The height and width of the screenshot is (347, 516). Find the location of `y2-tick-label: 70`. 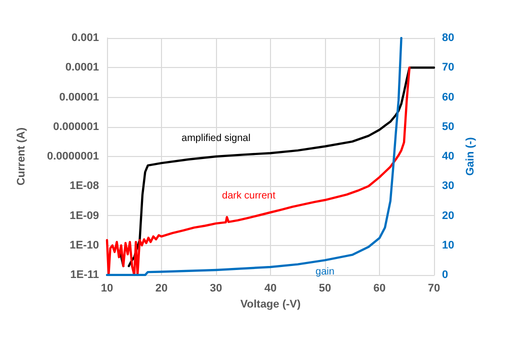

y2-tick-label: 70 is located at coordinates (448, 68).